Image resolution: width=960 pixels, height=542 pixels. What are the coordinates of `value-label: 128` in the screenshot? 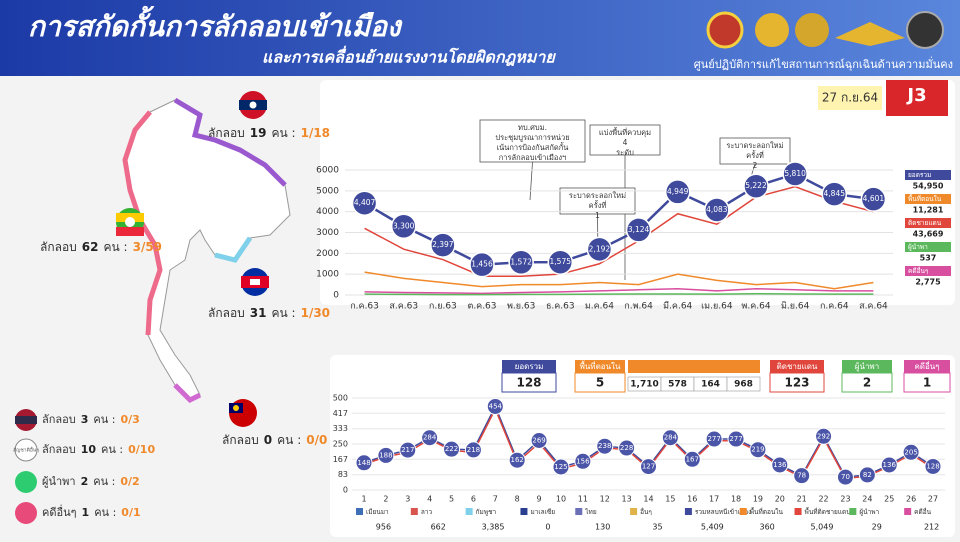 It's located at (932, 466).